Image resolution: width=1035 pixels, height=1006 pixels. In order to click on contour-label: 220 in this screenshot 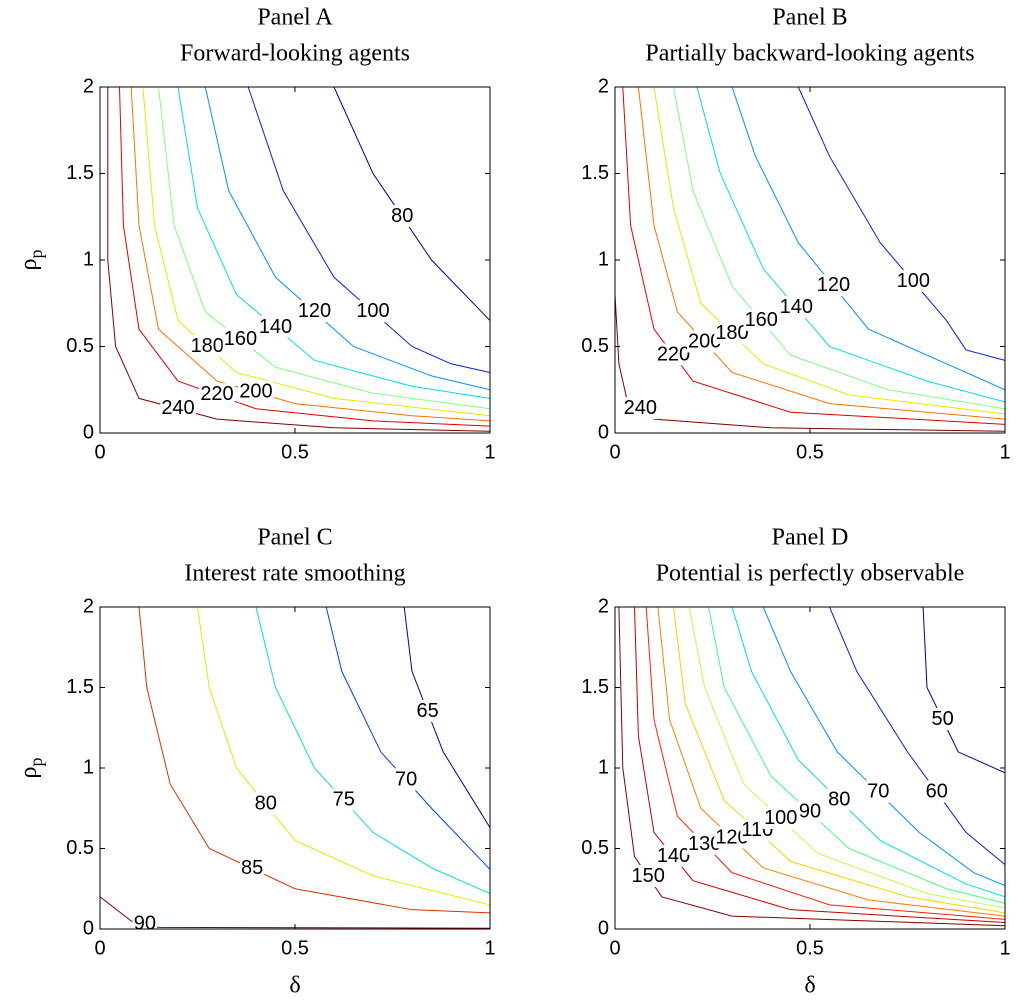, I will do `click(673, 354)`.